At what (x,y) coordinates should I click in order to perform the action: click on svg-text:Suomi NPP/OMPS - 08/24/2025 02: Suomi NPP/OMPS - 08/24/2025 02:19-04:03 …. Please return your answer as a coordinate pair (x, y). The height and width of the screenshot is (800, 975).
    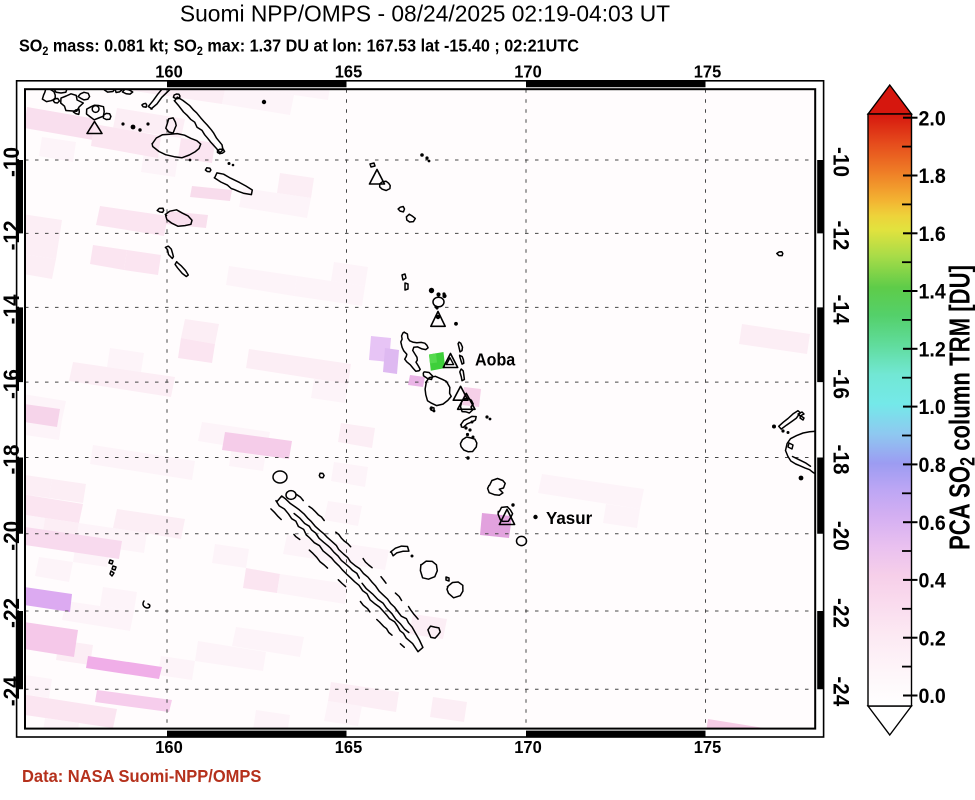
    Looking at the image, I should click on (425, 13).